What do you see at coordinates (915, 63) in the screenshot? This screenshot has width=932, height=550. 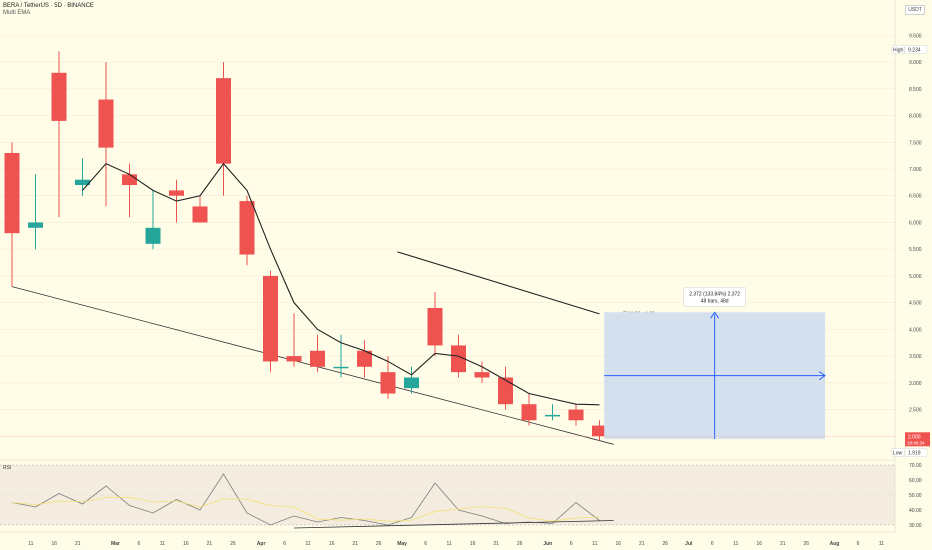 I see `price-tick-label: 9.000` at bounding box center [915, 63].